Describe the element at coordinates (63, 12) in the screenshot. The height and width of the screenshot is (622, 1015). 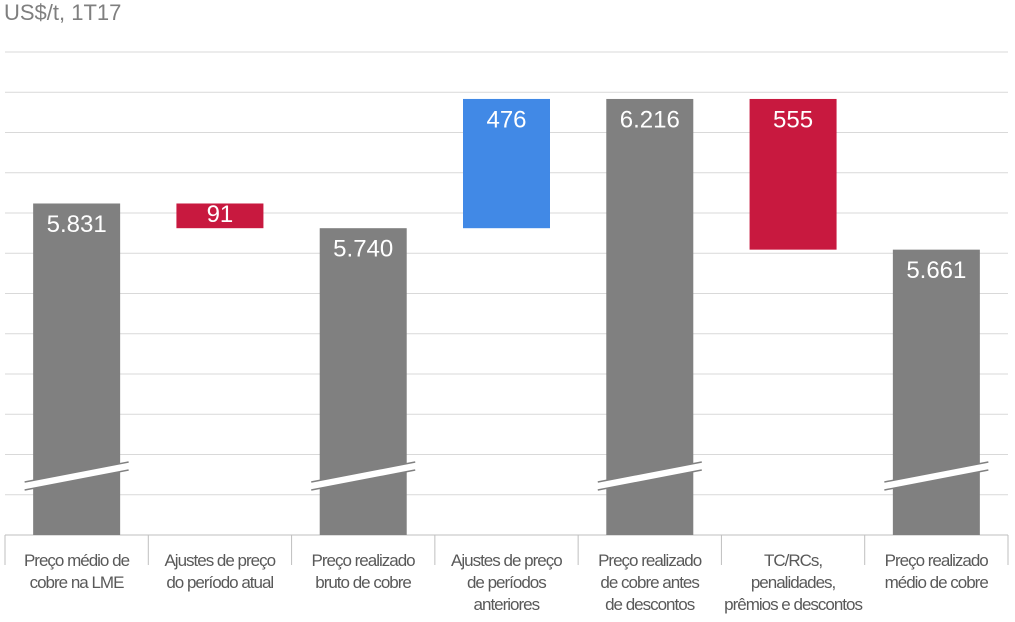
I see `chart-title: US$/t, 1T17` at that location.